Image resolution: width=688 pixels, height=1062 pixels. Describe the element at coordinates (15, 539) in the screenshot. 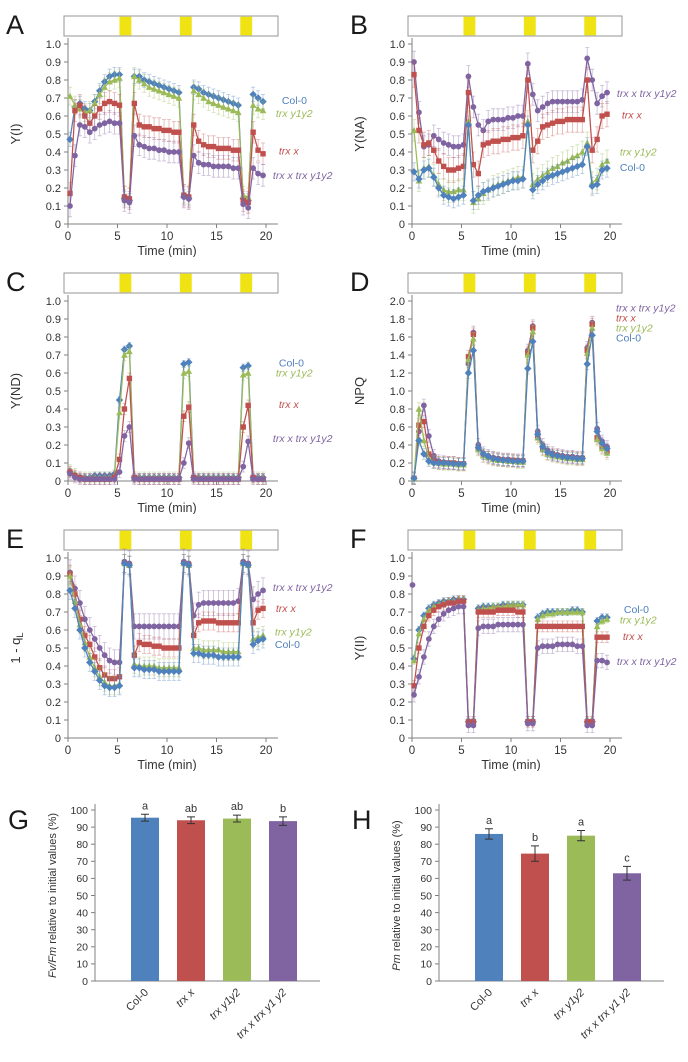

I see `panel-letter: E` at that location.